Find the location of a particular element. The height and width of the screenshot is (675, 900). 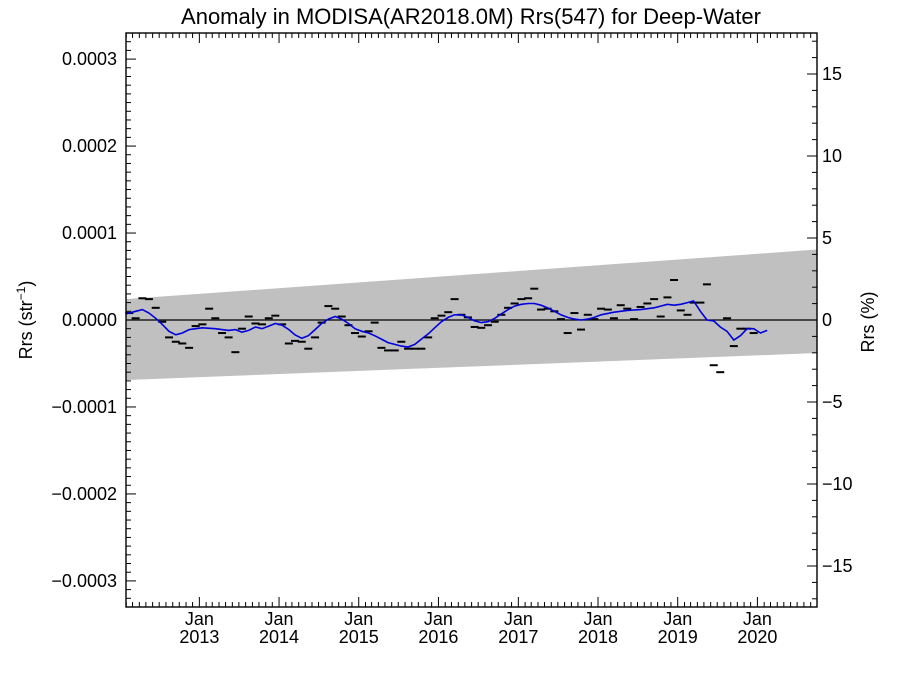

right-tick-label: 10 is located at coordinates (832, 156).